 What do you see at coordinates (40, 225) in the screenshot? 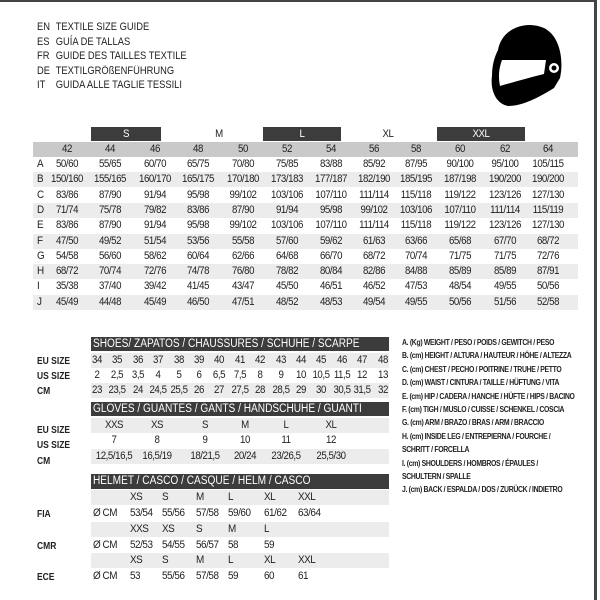
I see `row-letter: E` at bounding box center [40, 225].